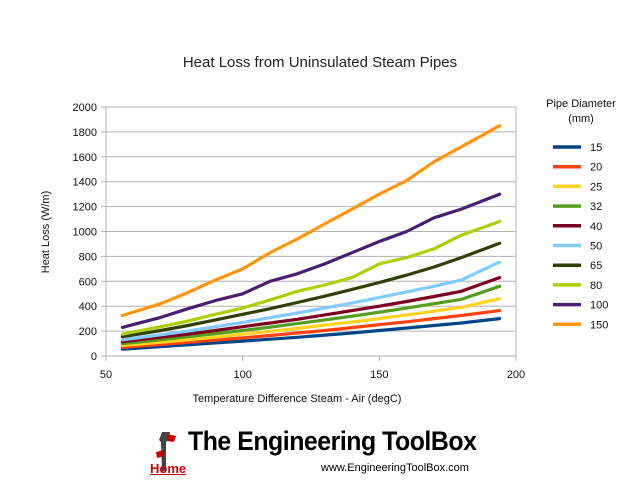 The height and width of the screenshot is (491, 643). Describe the element at coordinates (599, 325) in the screenshot. I see `legend-label-150: 150` at that location.